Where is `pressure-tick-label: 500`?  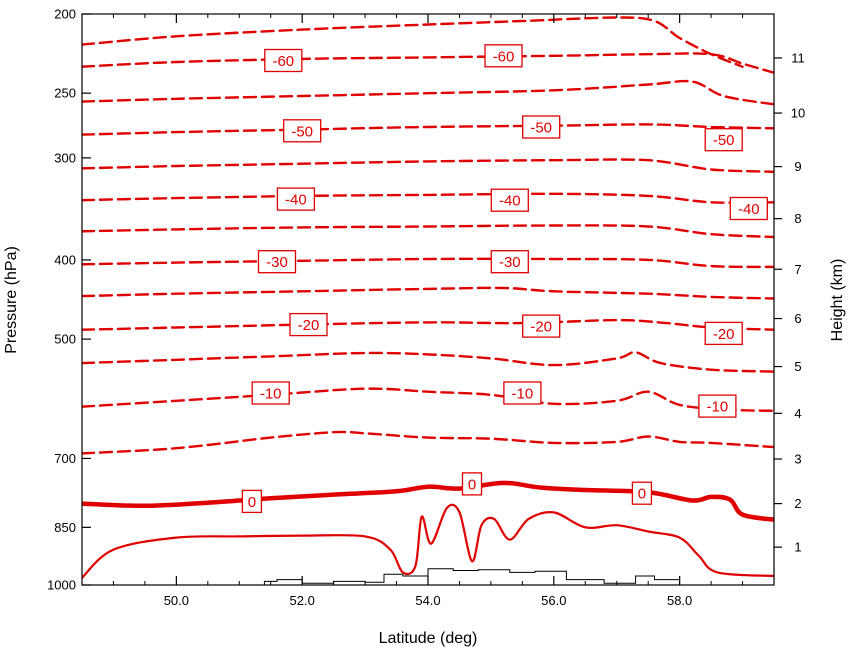
pressure-tick-label: 500 is located at coordinates (65, 339).